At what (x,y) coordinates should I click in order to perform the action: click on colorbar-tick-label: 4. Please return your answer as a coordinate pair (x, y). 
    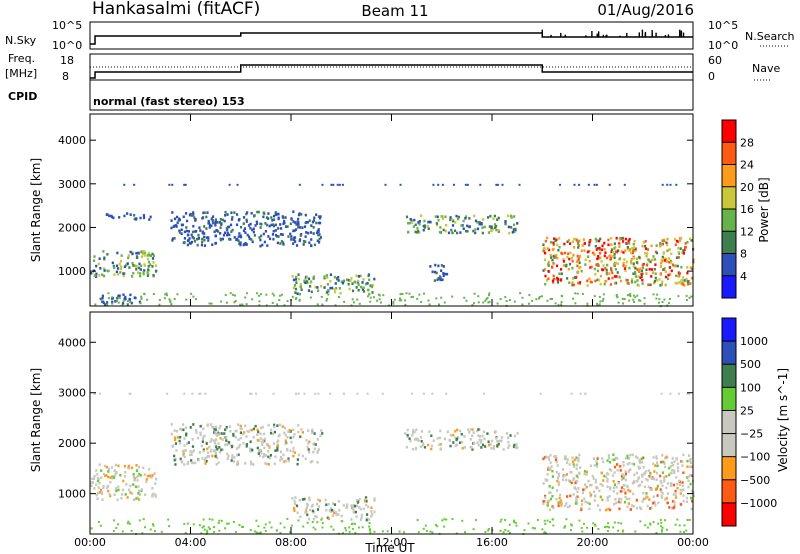
    Looking at the image, I should click on (743, 276).